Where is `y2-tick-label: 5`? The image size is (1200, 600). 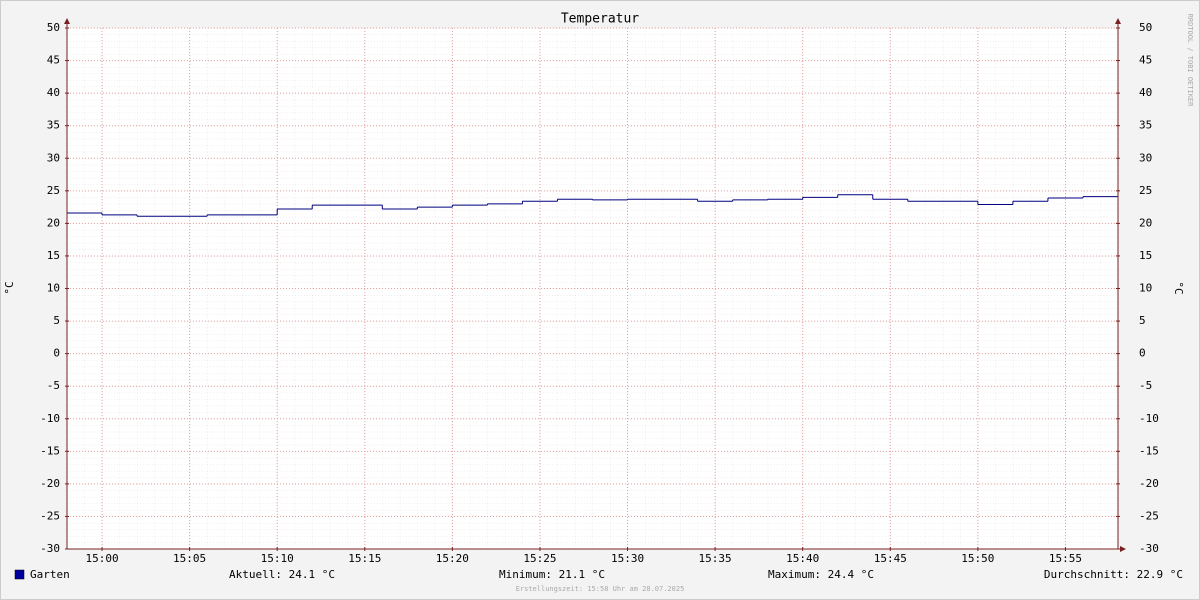 y2-tick-label: 5 is located at coordinates (1142, 320).